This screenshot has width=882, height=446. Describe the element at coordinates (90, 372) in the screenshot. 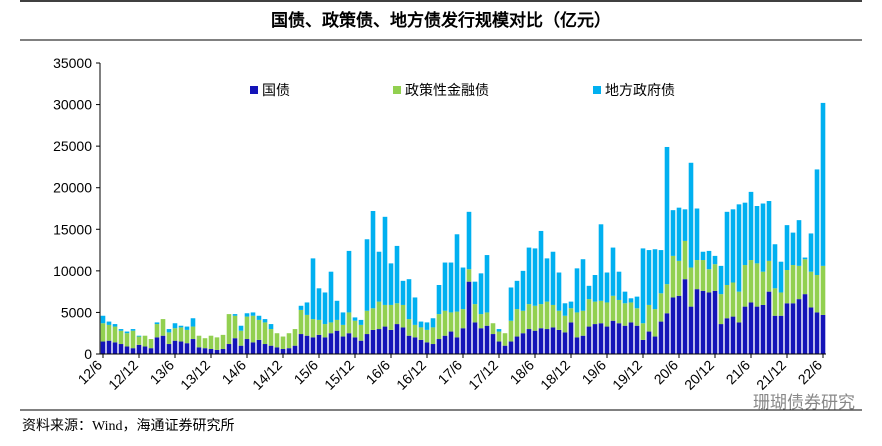

I see `x-tick-label: 12/6` at that location.